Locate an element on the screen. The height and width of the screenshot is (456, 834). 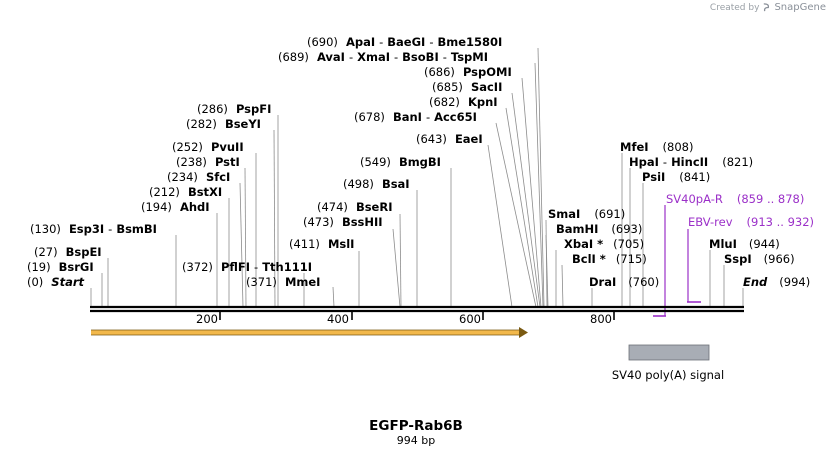
site-label: SmaI (691) is located at coordinates (586, 214).